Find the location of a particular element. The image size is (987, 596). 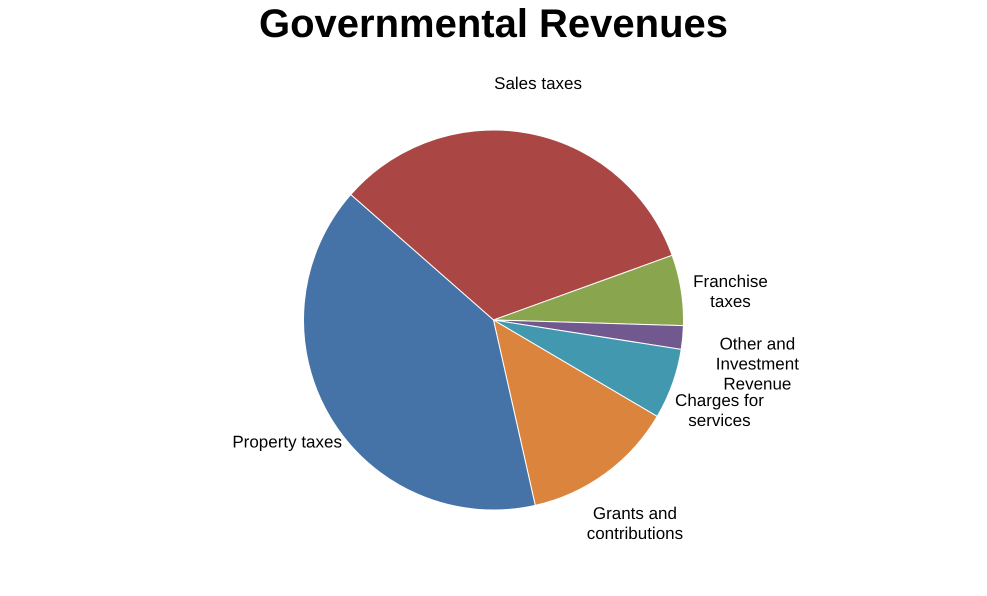

slice-label: Grants and contributions is located at coordinates (635, 523).